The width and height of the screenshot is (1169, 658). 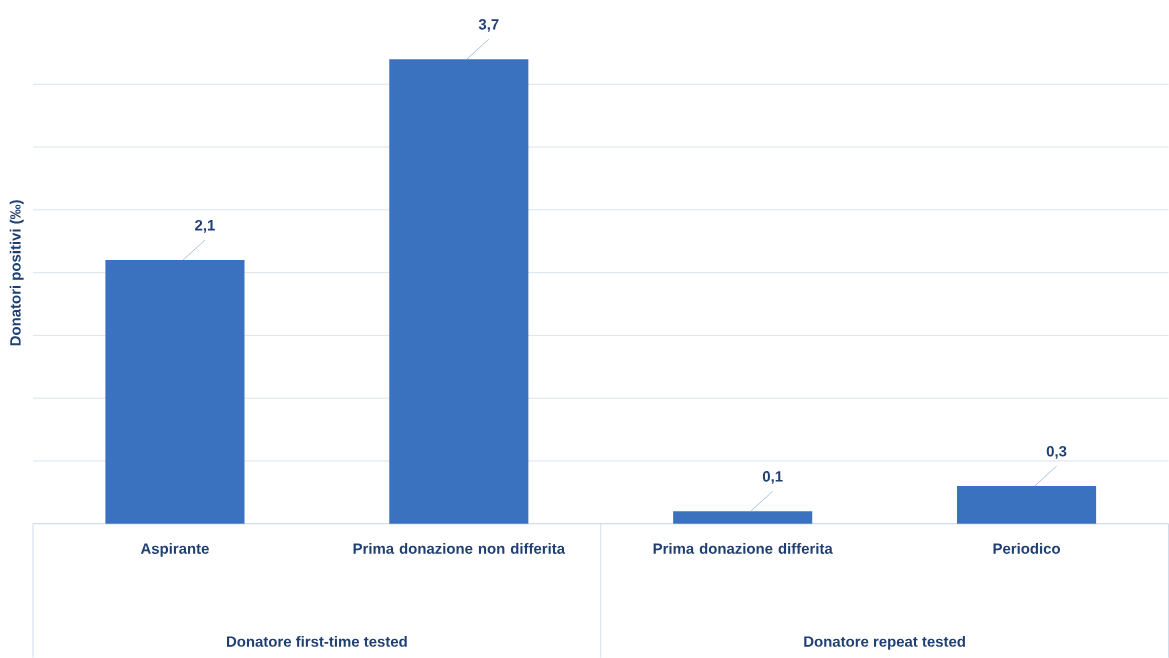 I want to click on text: Donatore repeat tested, so click(x=884, y=642).